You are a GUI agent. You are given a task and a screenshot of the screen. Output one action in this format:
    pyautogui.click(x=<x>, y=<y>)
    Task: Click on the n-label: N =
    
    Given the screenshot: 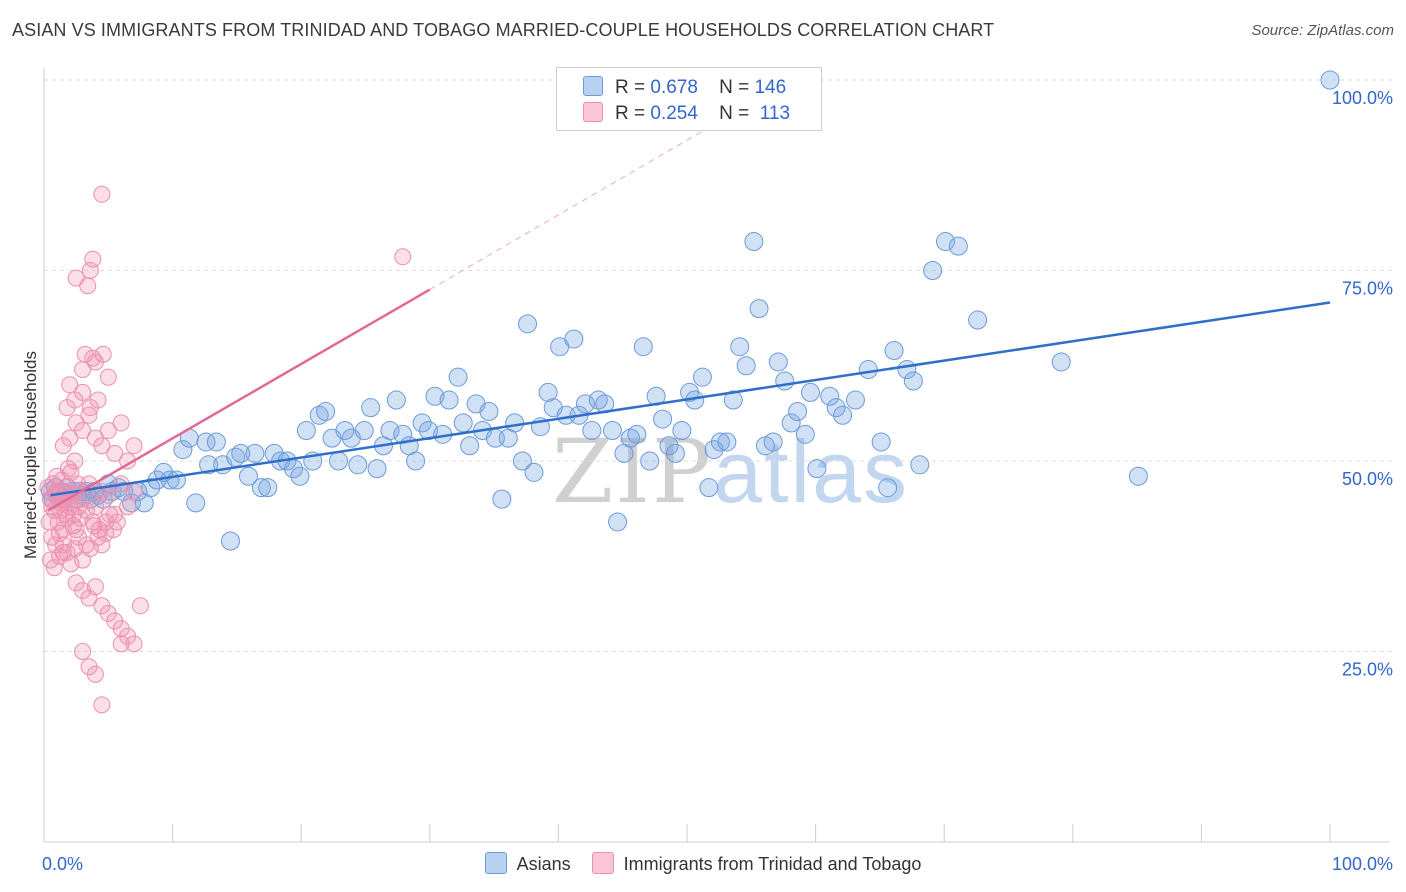 What is the action you would take?
    pyautogui.click(x=734, y=87)
    